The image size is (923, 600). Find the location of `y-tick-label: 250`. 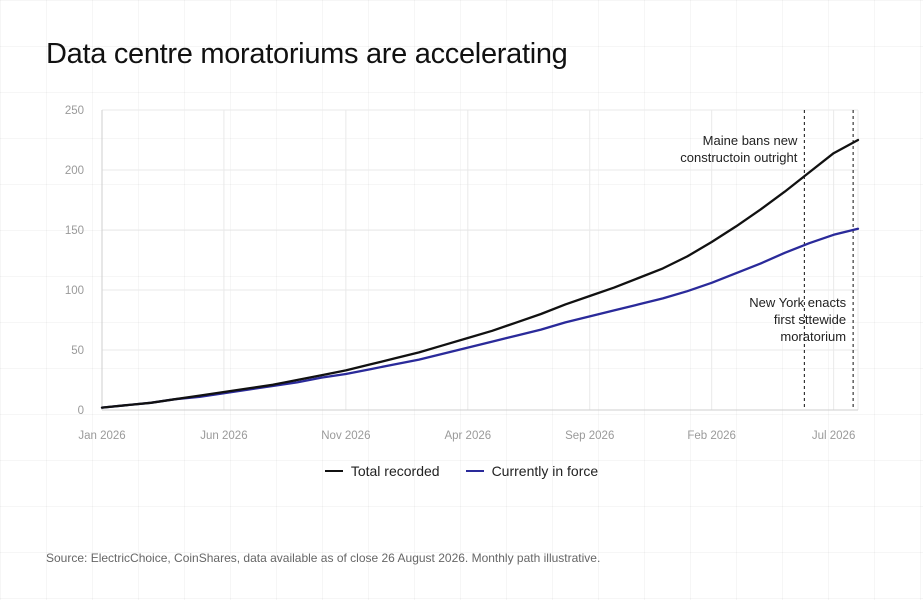

y-tick-label: 250 is located at coordinates (74, 111).